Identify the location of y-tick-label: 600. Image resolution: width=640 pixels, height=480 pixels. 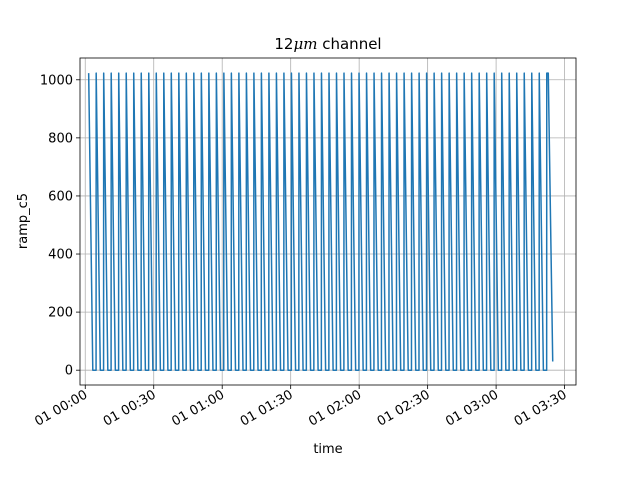
(60, 196).